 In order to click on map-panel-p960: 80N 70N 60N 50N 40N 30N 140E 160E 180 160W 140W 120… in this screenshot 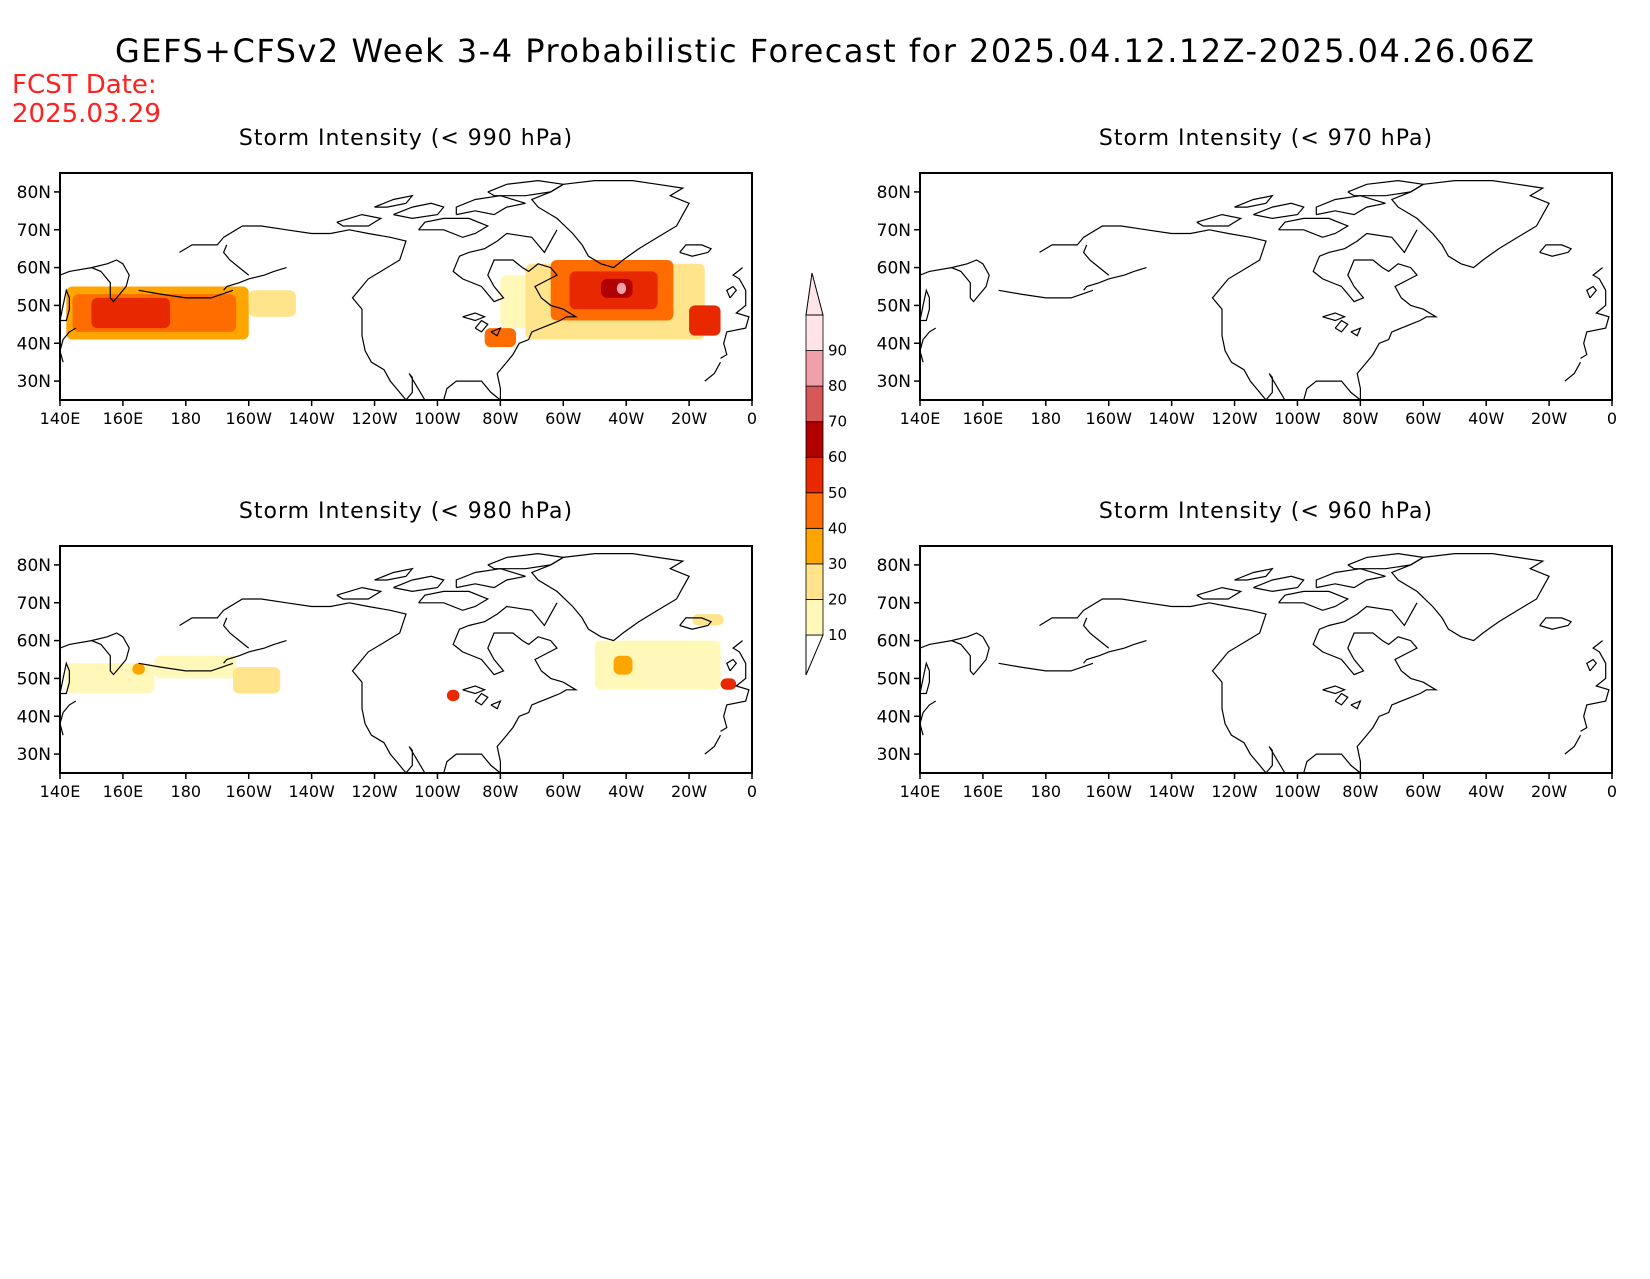, I will do `click(1247, 650)`.